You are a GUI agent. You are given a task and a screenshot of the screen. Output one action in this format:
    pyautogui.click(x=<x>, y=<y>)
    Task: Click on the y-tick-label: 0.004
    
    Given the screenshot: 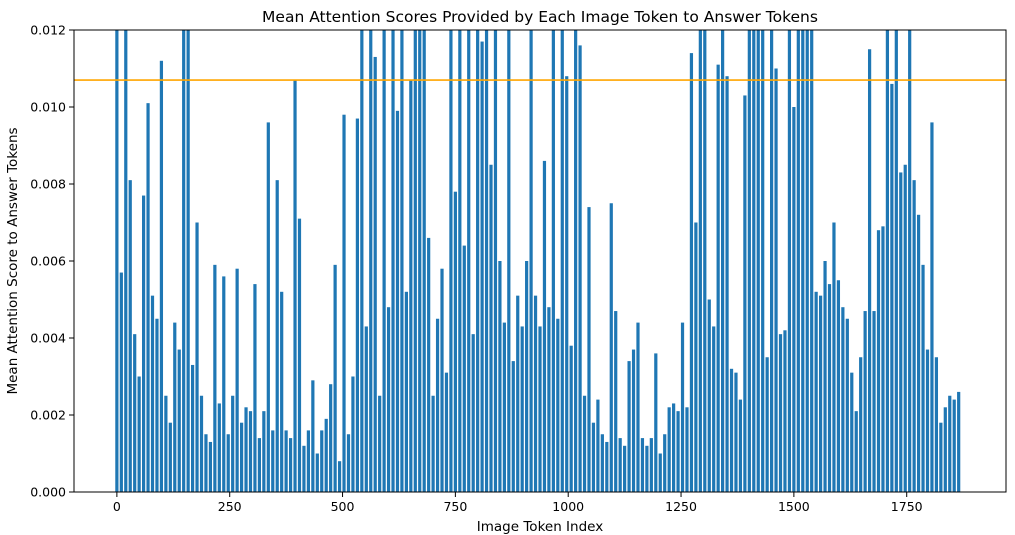 What is the action you would take?
    pyautogui.click(x=48, y=338)
    